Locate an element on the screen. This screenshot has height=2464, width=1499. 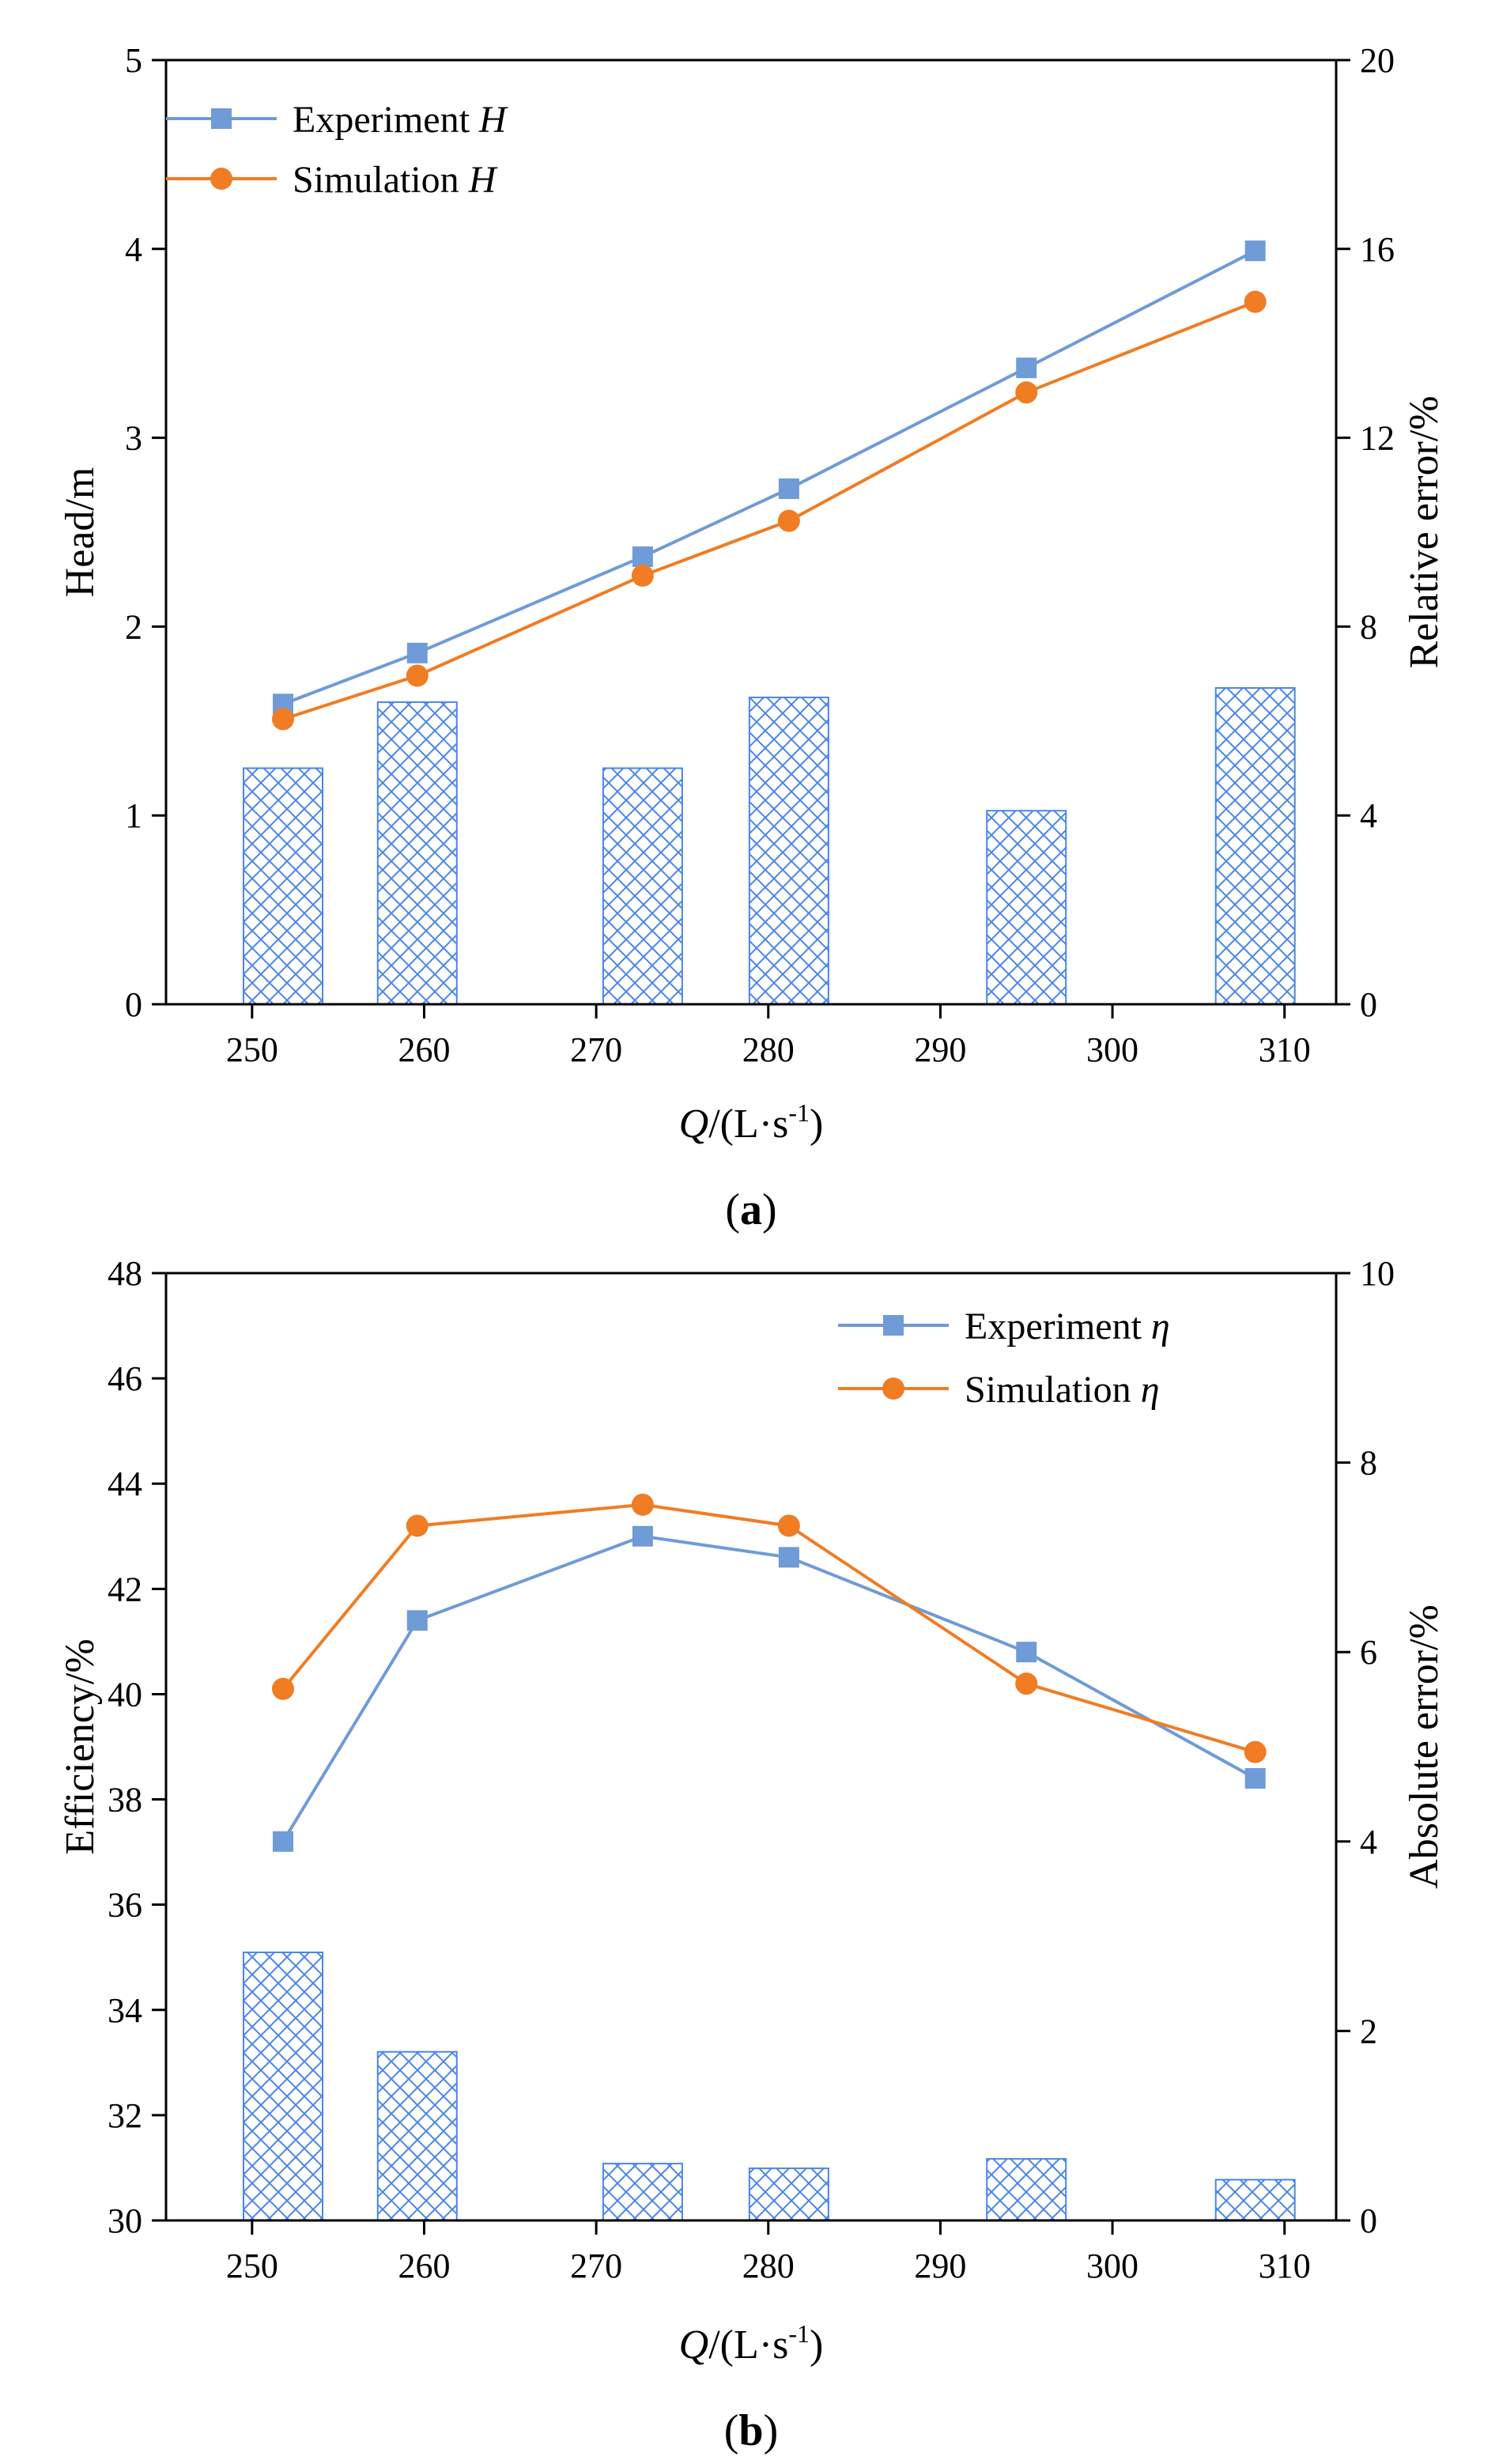
y-left-tick-label: 30 is located at coordinates (125, 2220).